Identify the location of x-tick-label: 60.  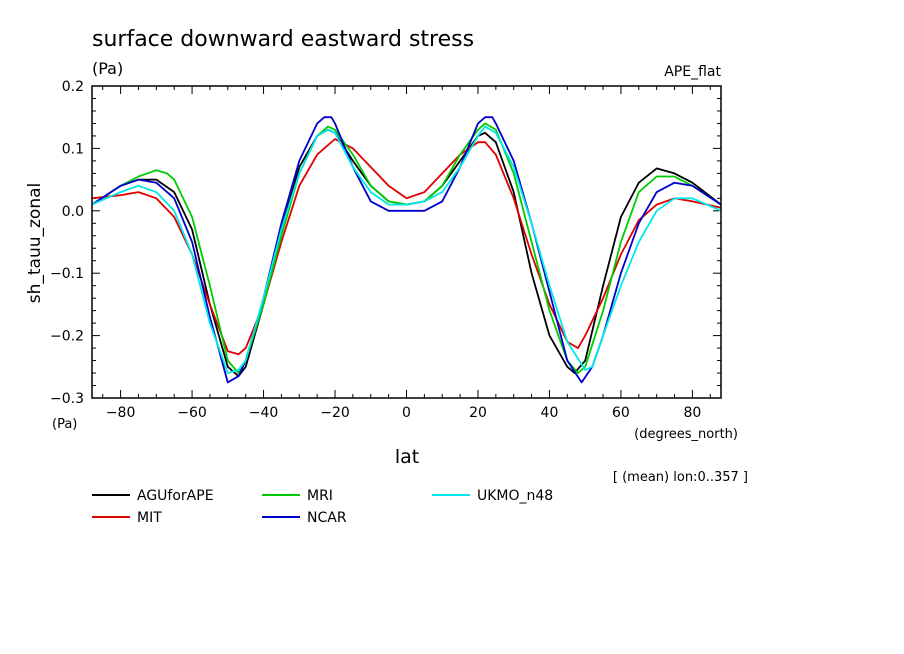
(621, 413).